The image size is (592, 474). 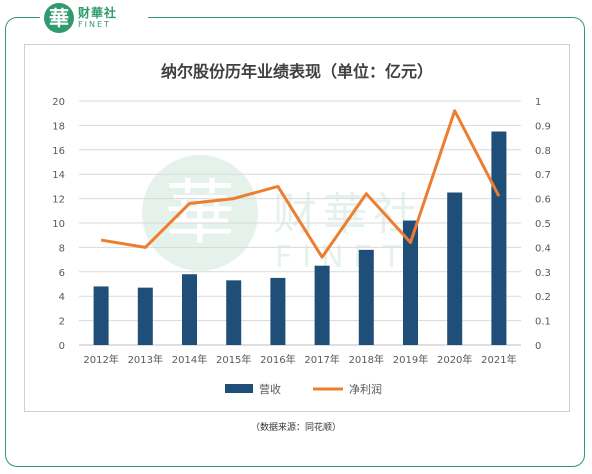 What do you see at coordinates (538, 346) in the screenshot?
I see `y-right-tick-label: 0` at bounding box center [538, 346].